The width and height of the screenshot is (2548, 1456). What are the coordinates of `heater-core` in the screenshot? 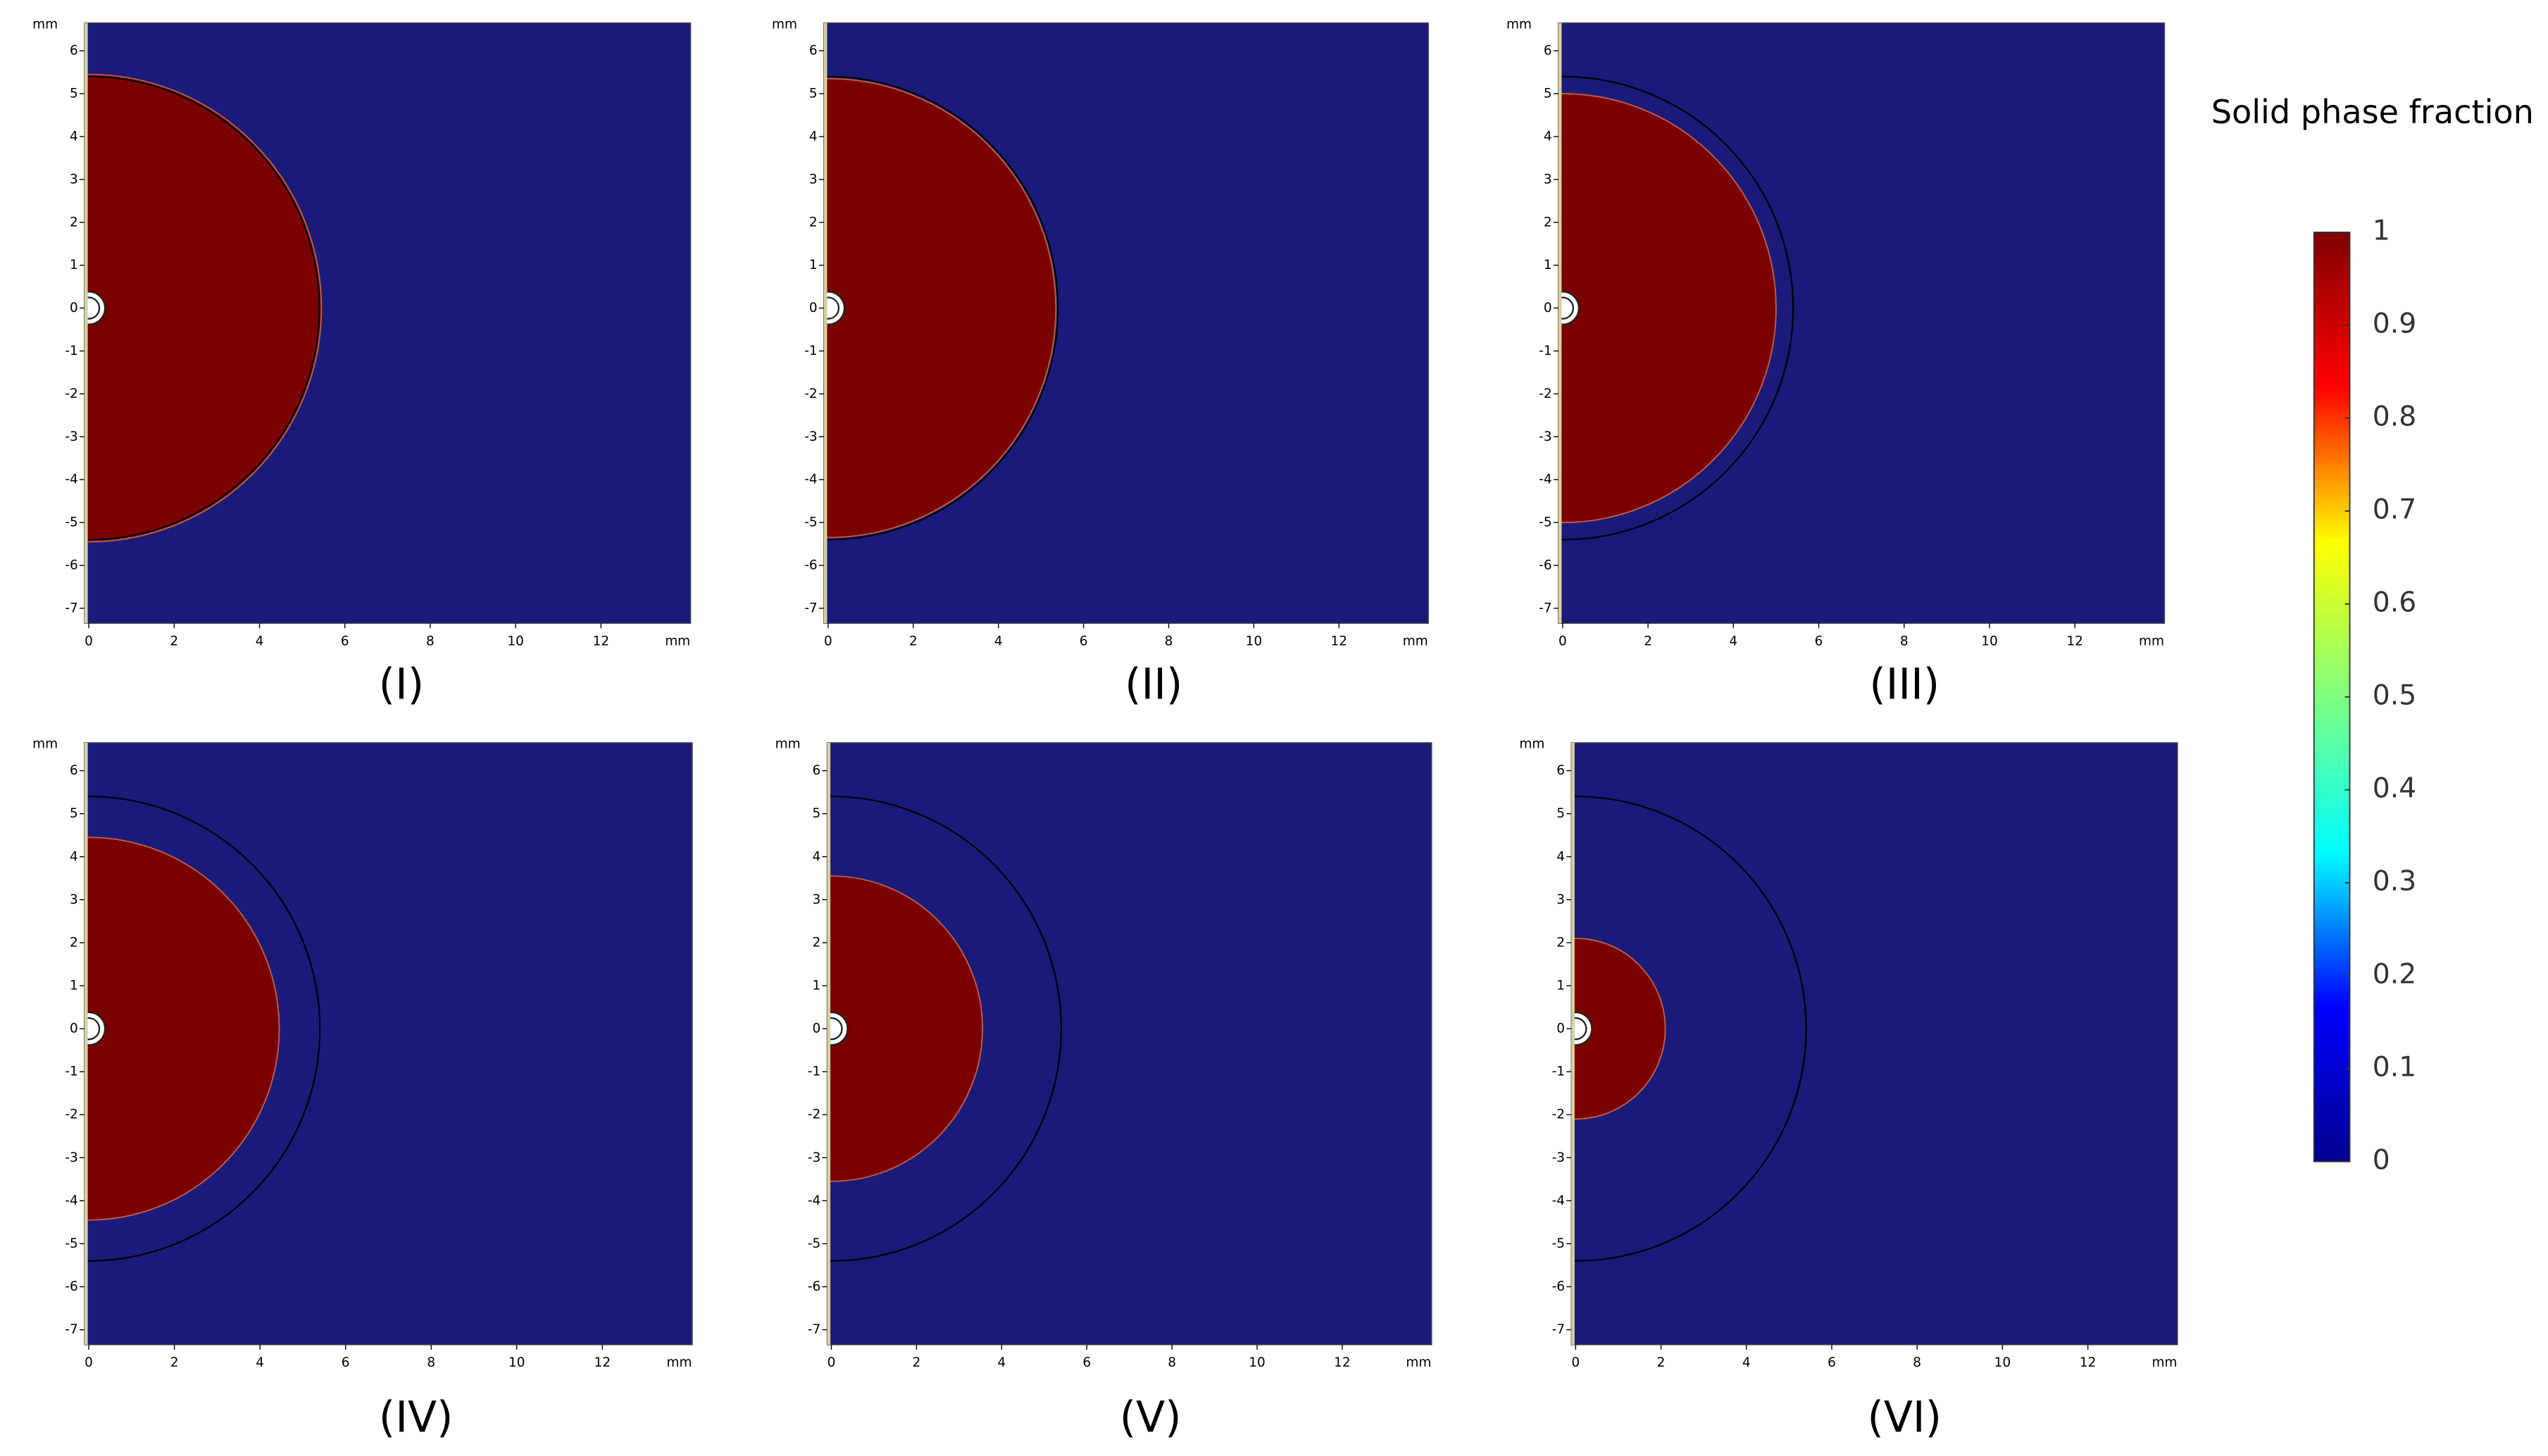 It's located at (835, 1029).